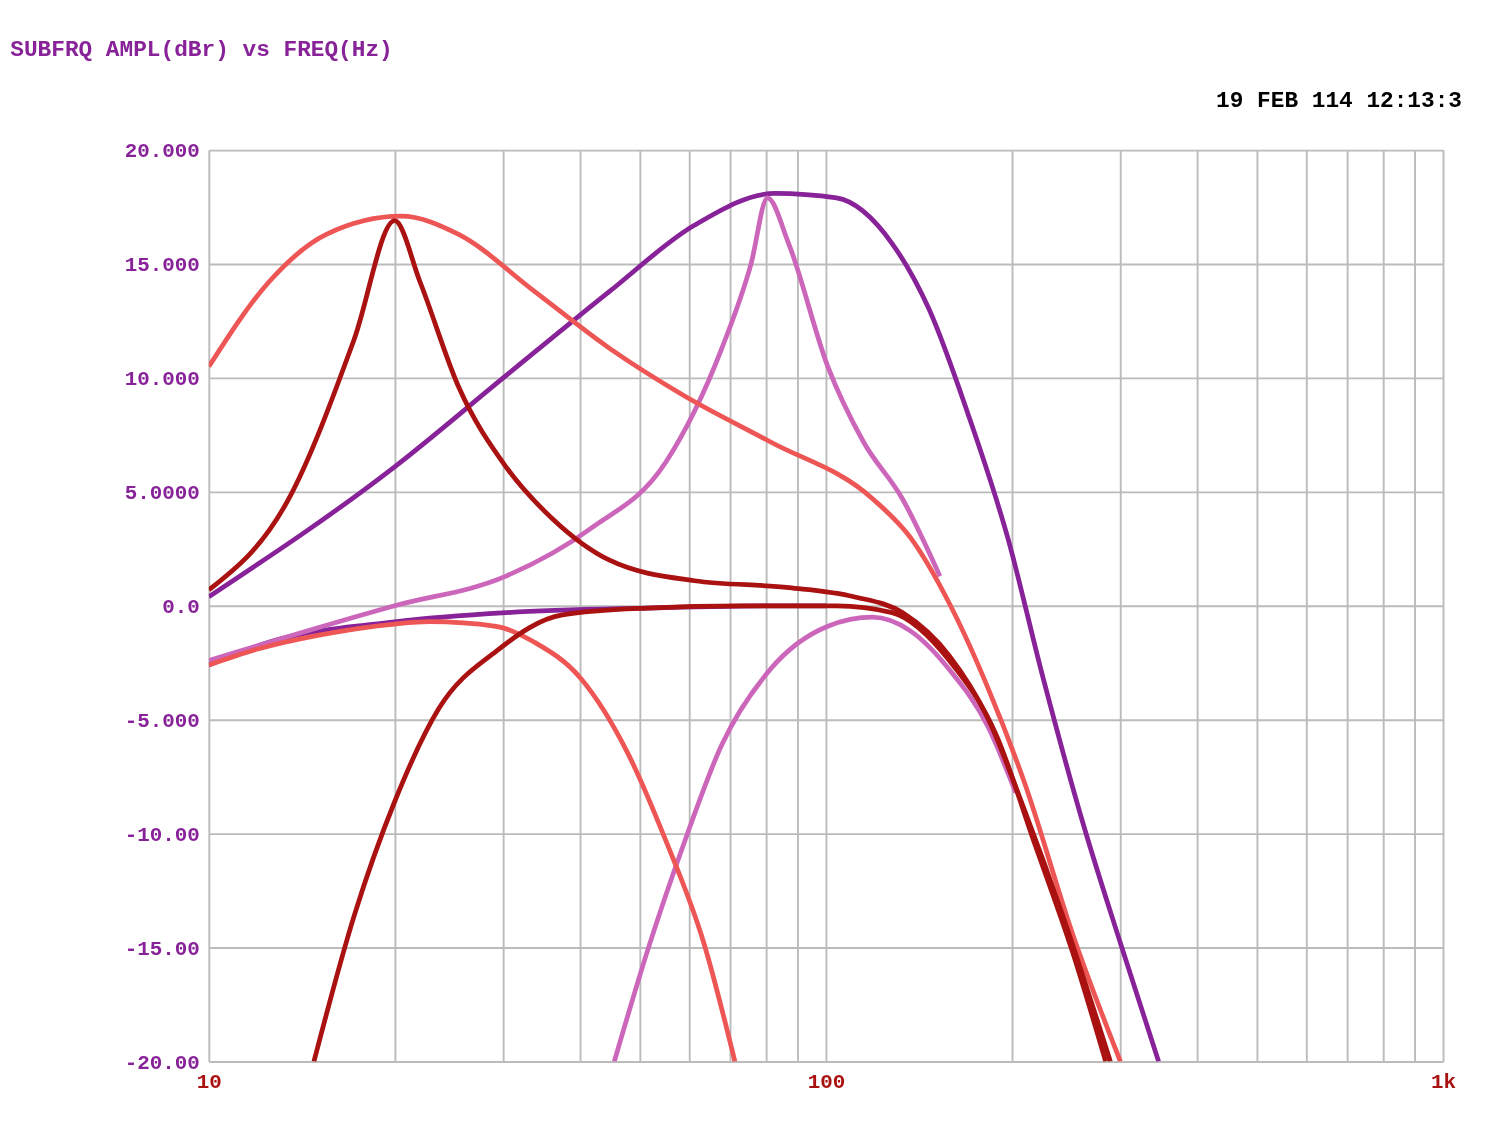  I want to click on y-tick-label: -10.00, so click(162, 835).